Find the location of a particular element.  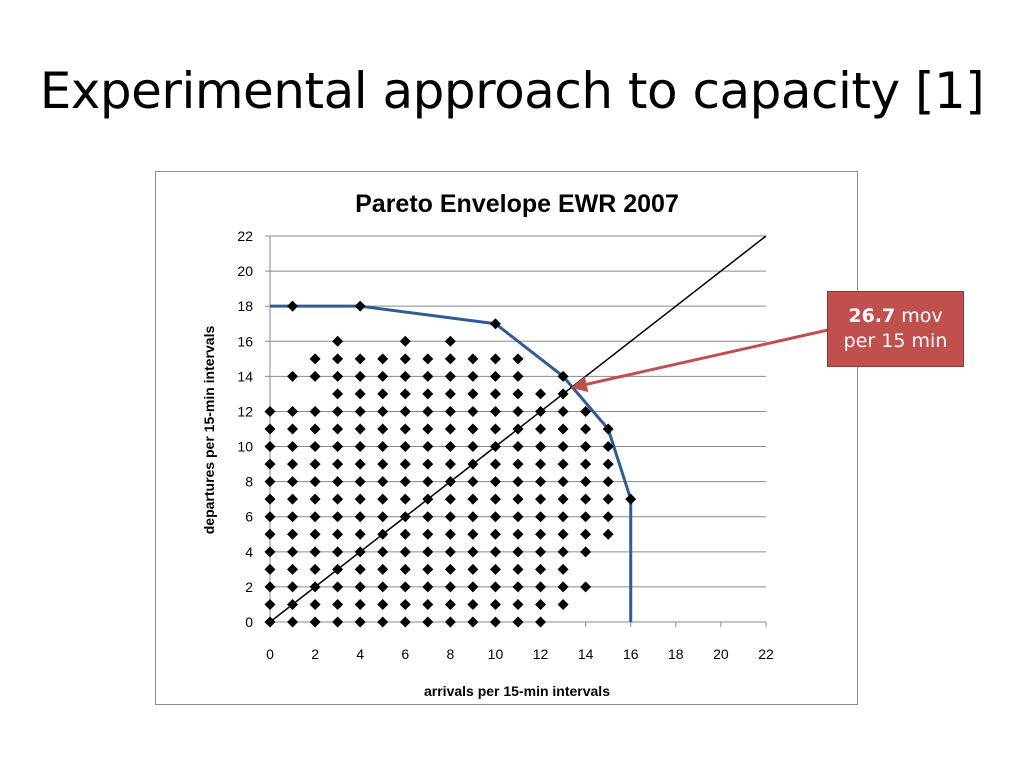

tick-label-y: 6 is located at coordinates (249, 517).